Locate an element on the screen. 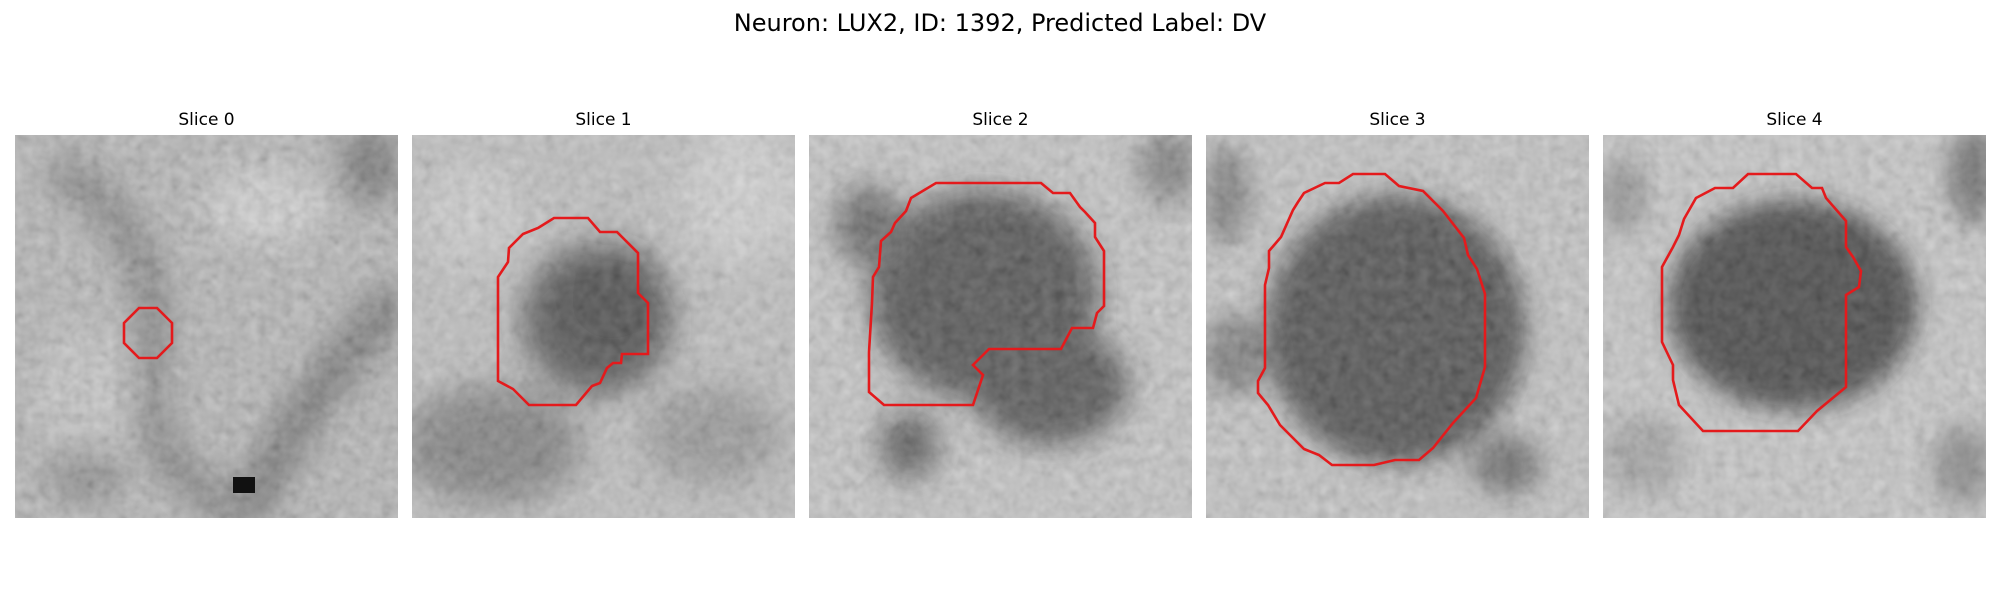  slice-title: Slice 2 is located at coordinates (1000, 120).